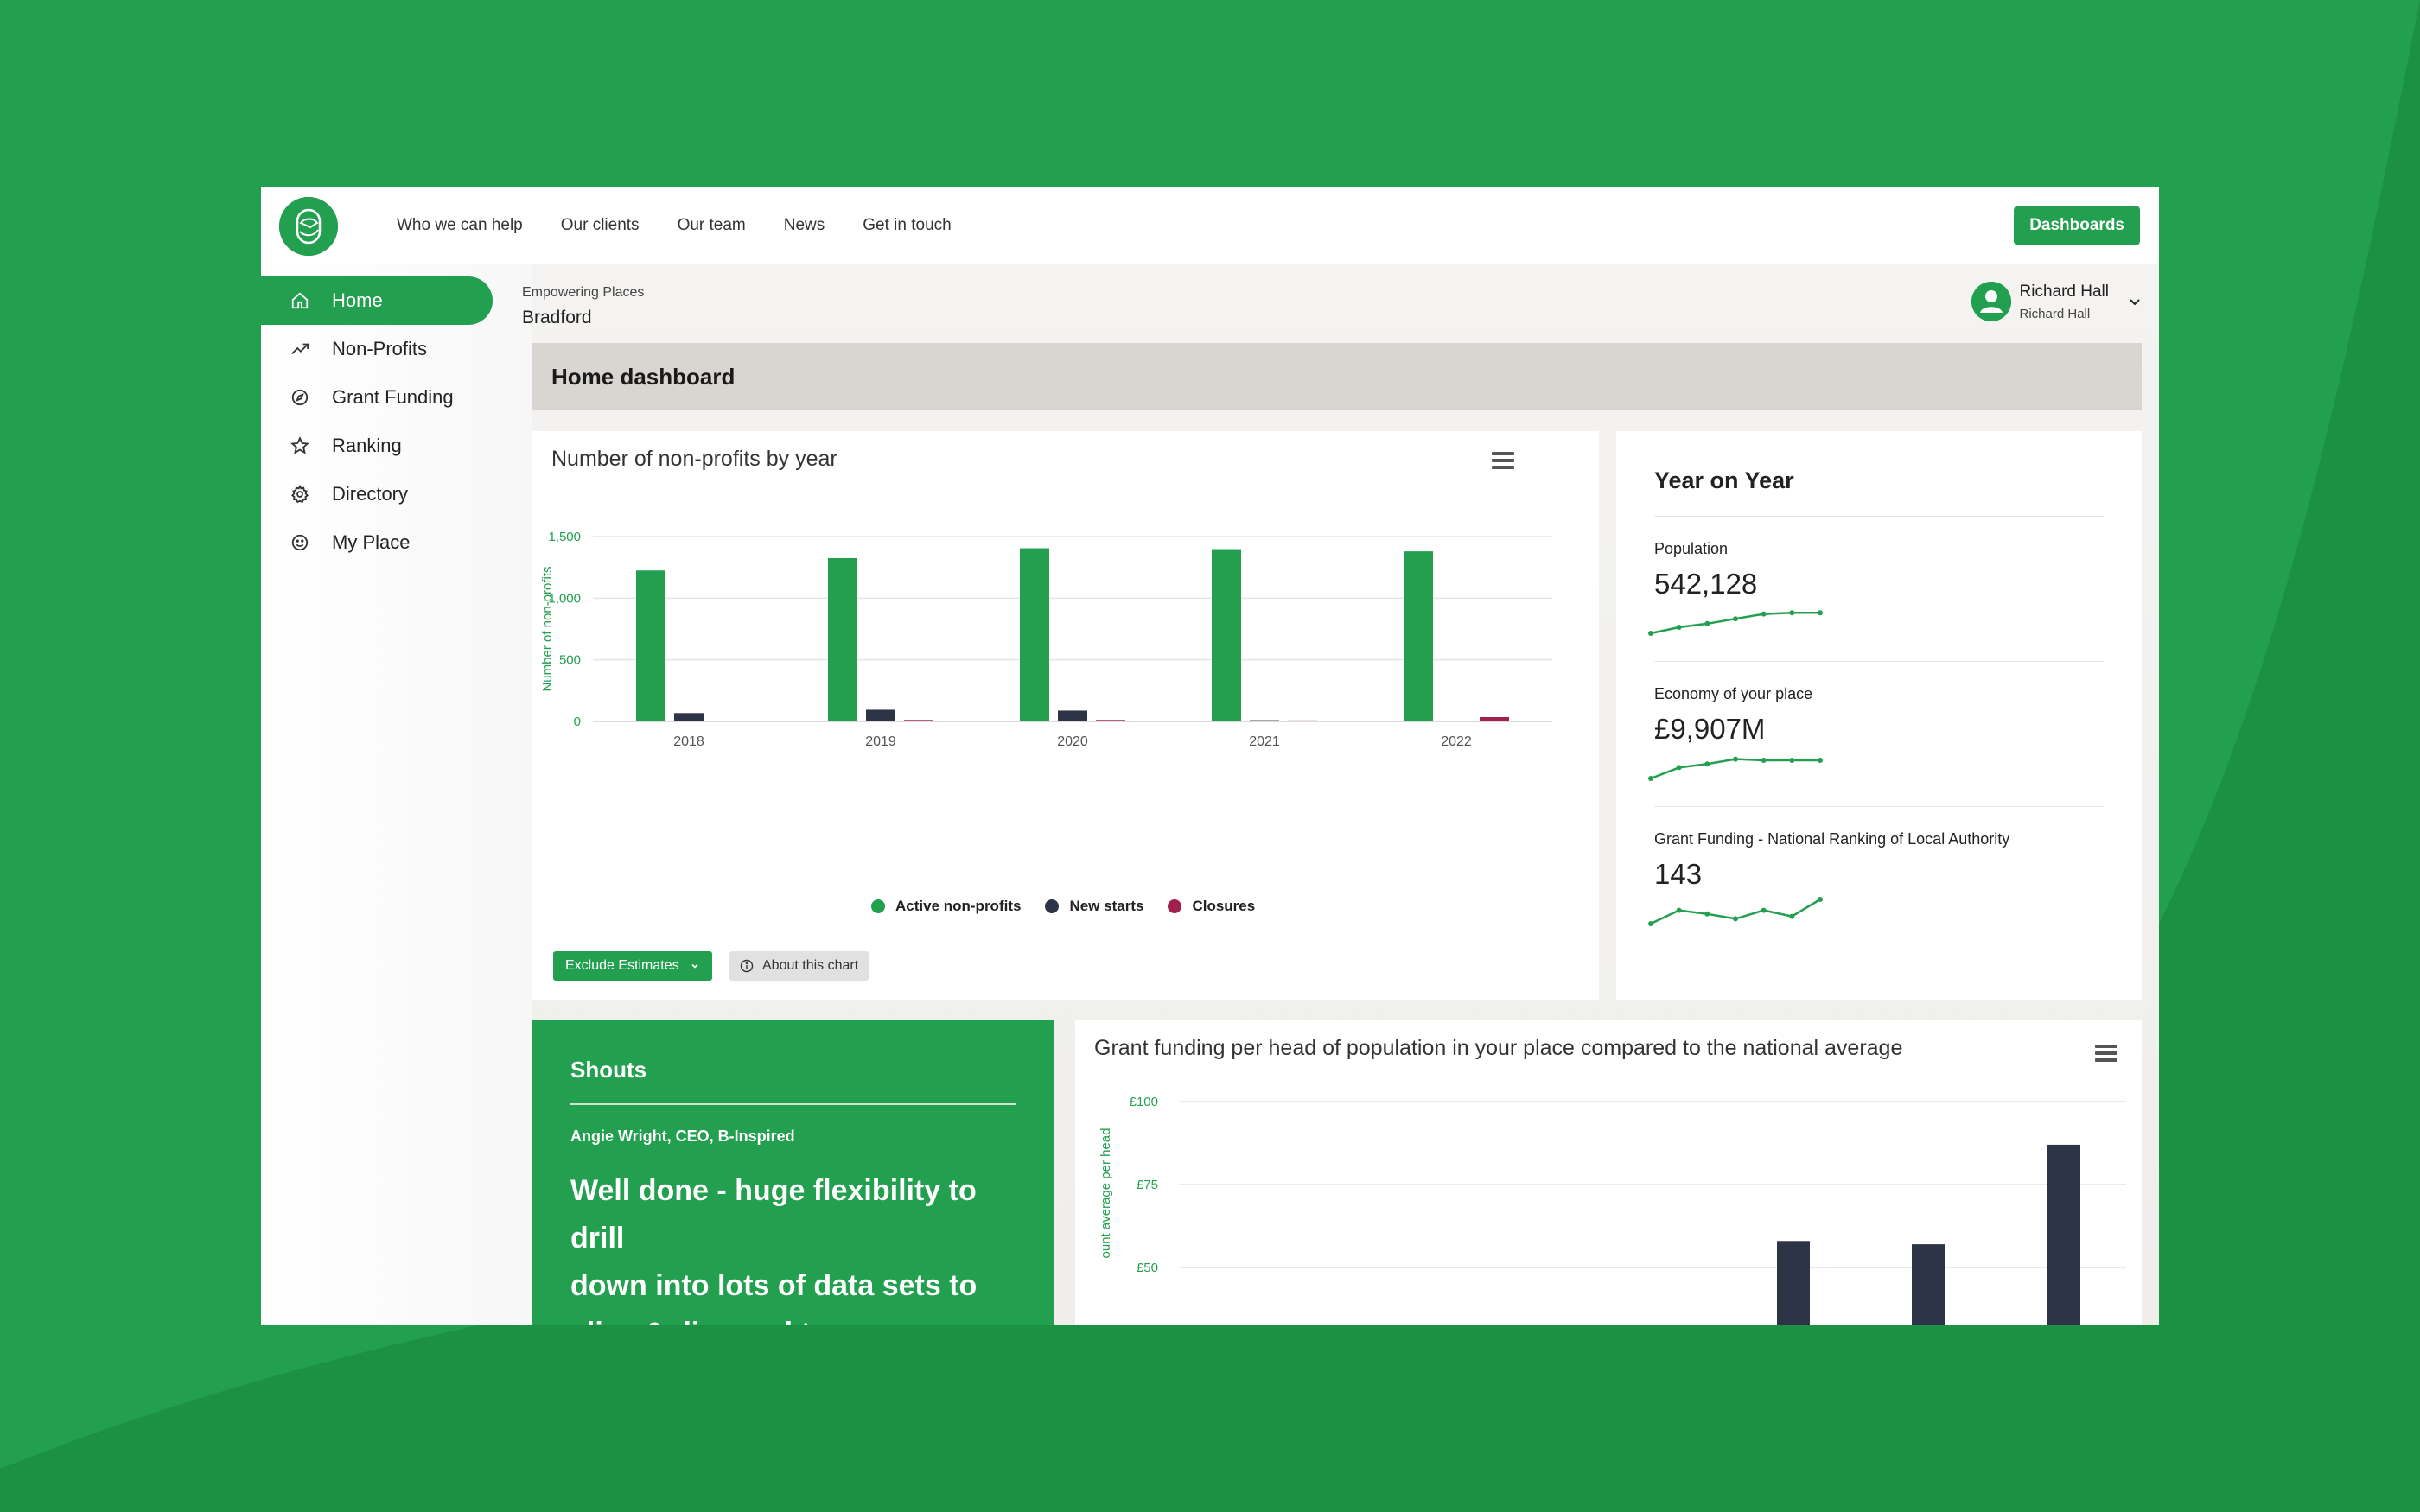  What do you see at coordinates (689, 717) in the screenshot?
I see `bar-new-starts-2018` at bounding box center [689, 717].